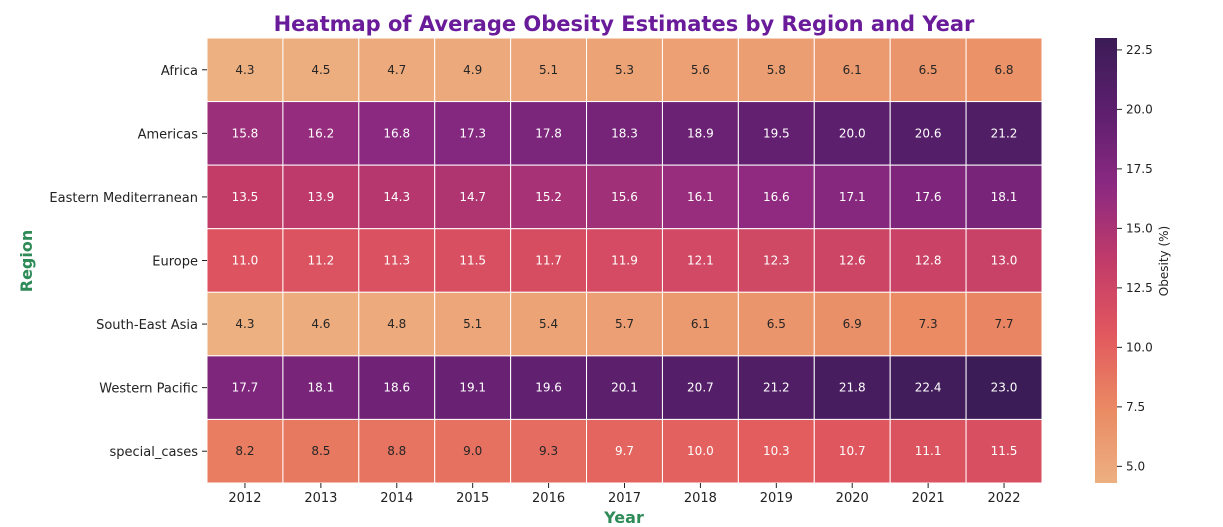 Image resolution: width=1223 pixels, height=527 pixels. Describe the element at coordinates (153, 452) in the screenshot. I see `y-tick-label: special_cases` at that location.